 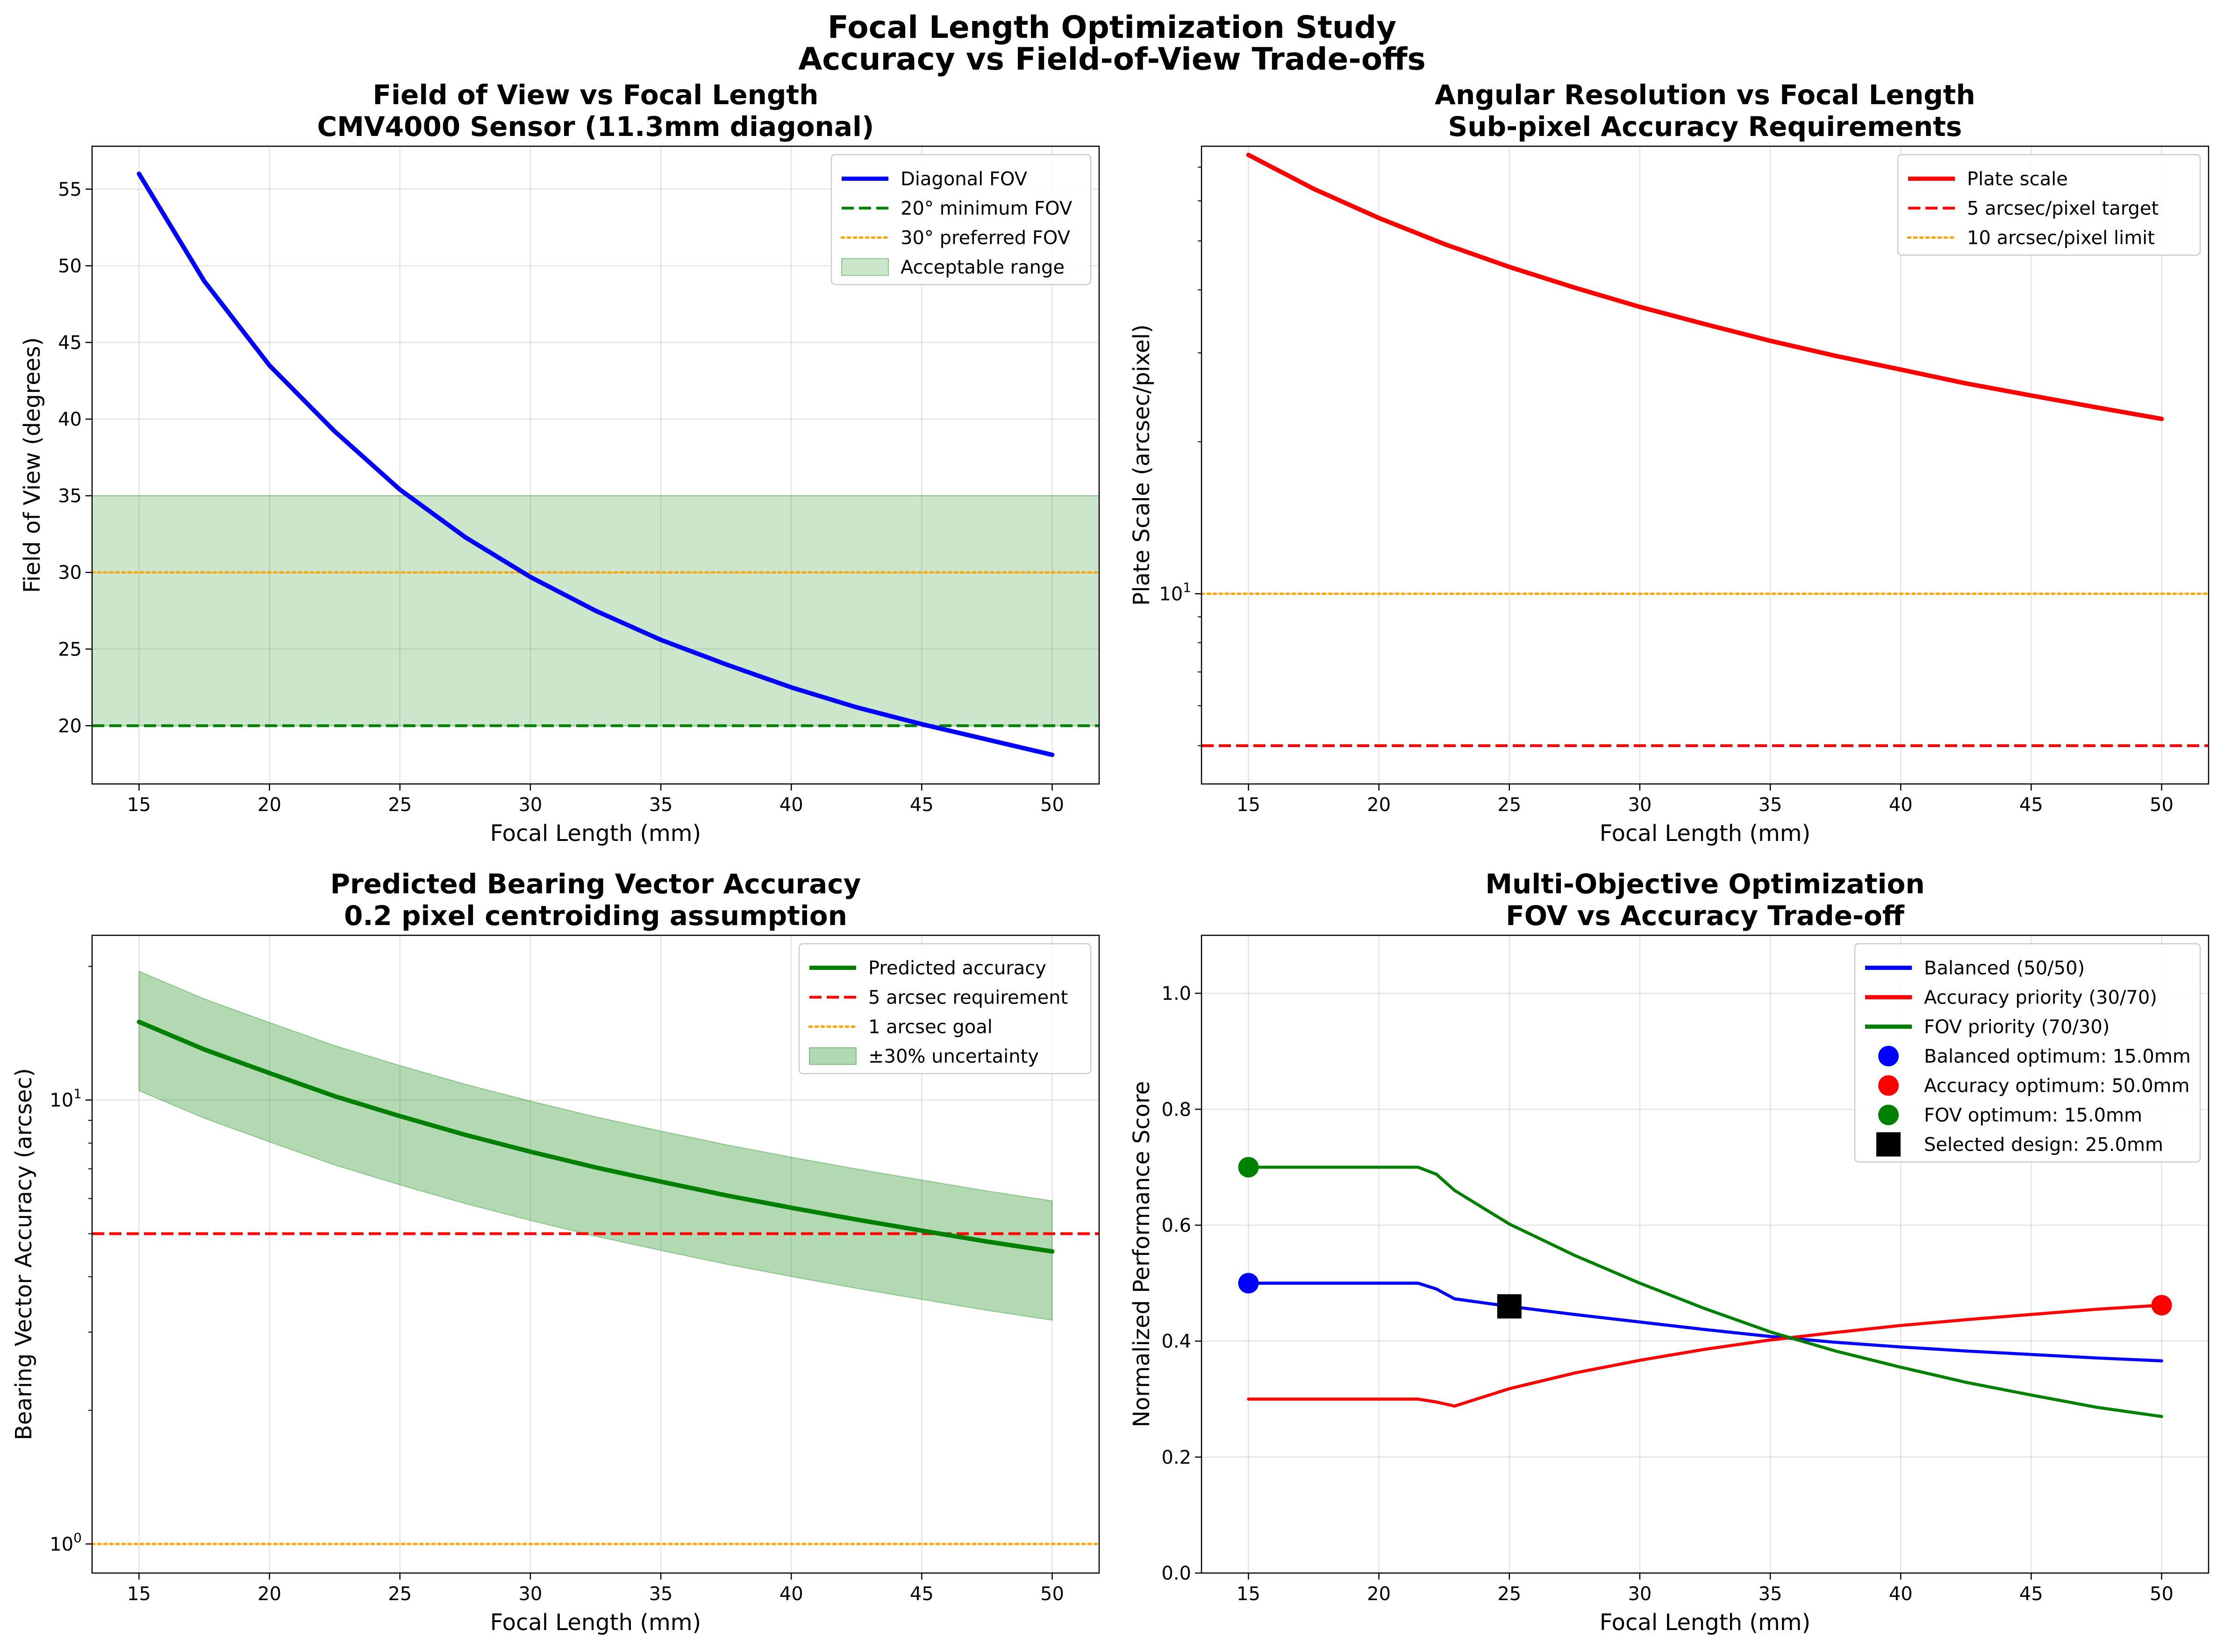 What do you see at coordinates (2031, 238) in the screenshot?
I see `legend-item: 10 arcsec/pixel limit` at bounding box center [2031, 238].